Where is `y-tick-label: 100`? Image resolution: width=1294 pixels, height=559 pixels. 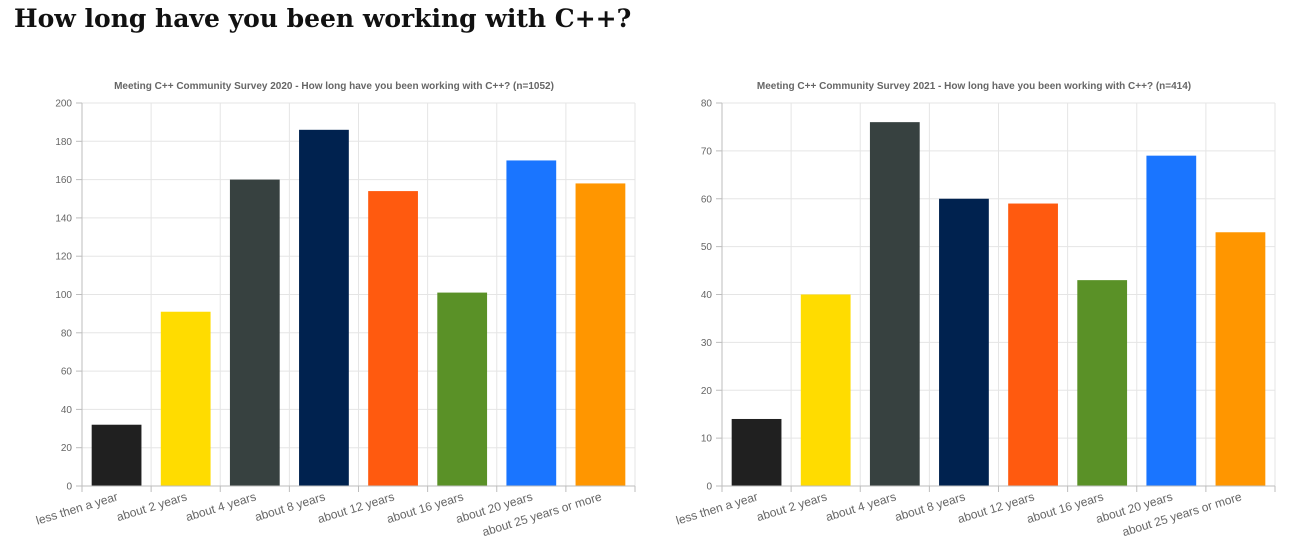 y-tick-label: 100 is located at coordinates (63, 295).